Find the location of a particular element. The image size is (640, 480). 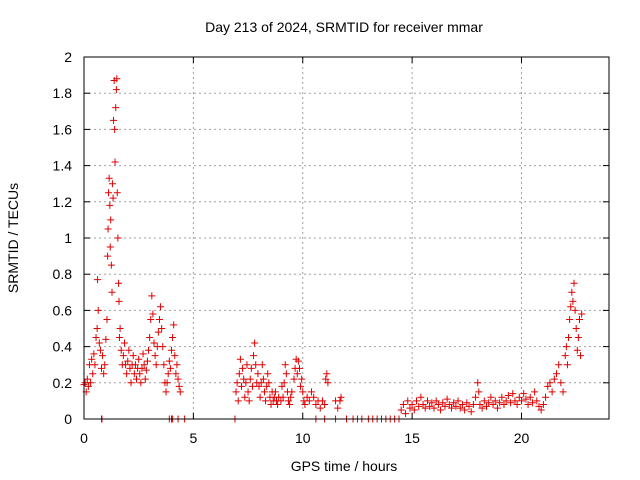

x-tick-label: 5 is located at coordinates (193, 438).